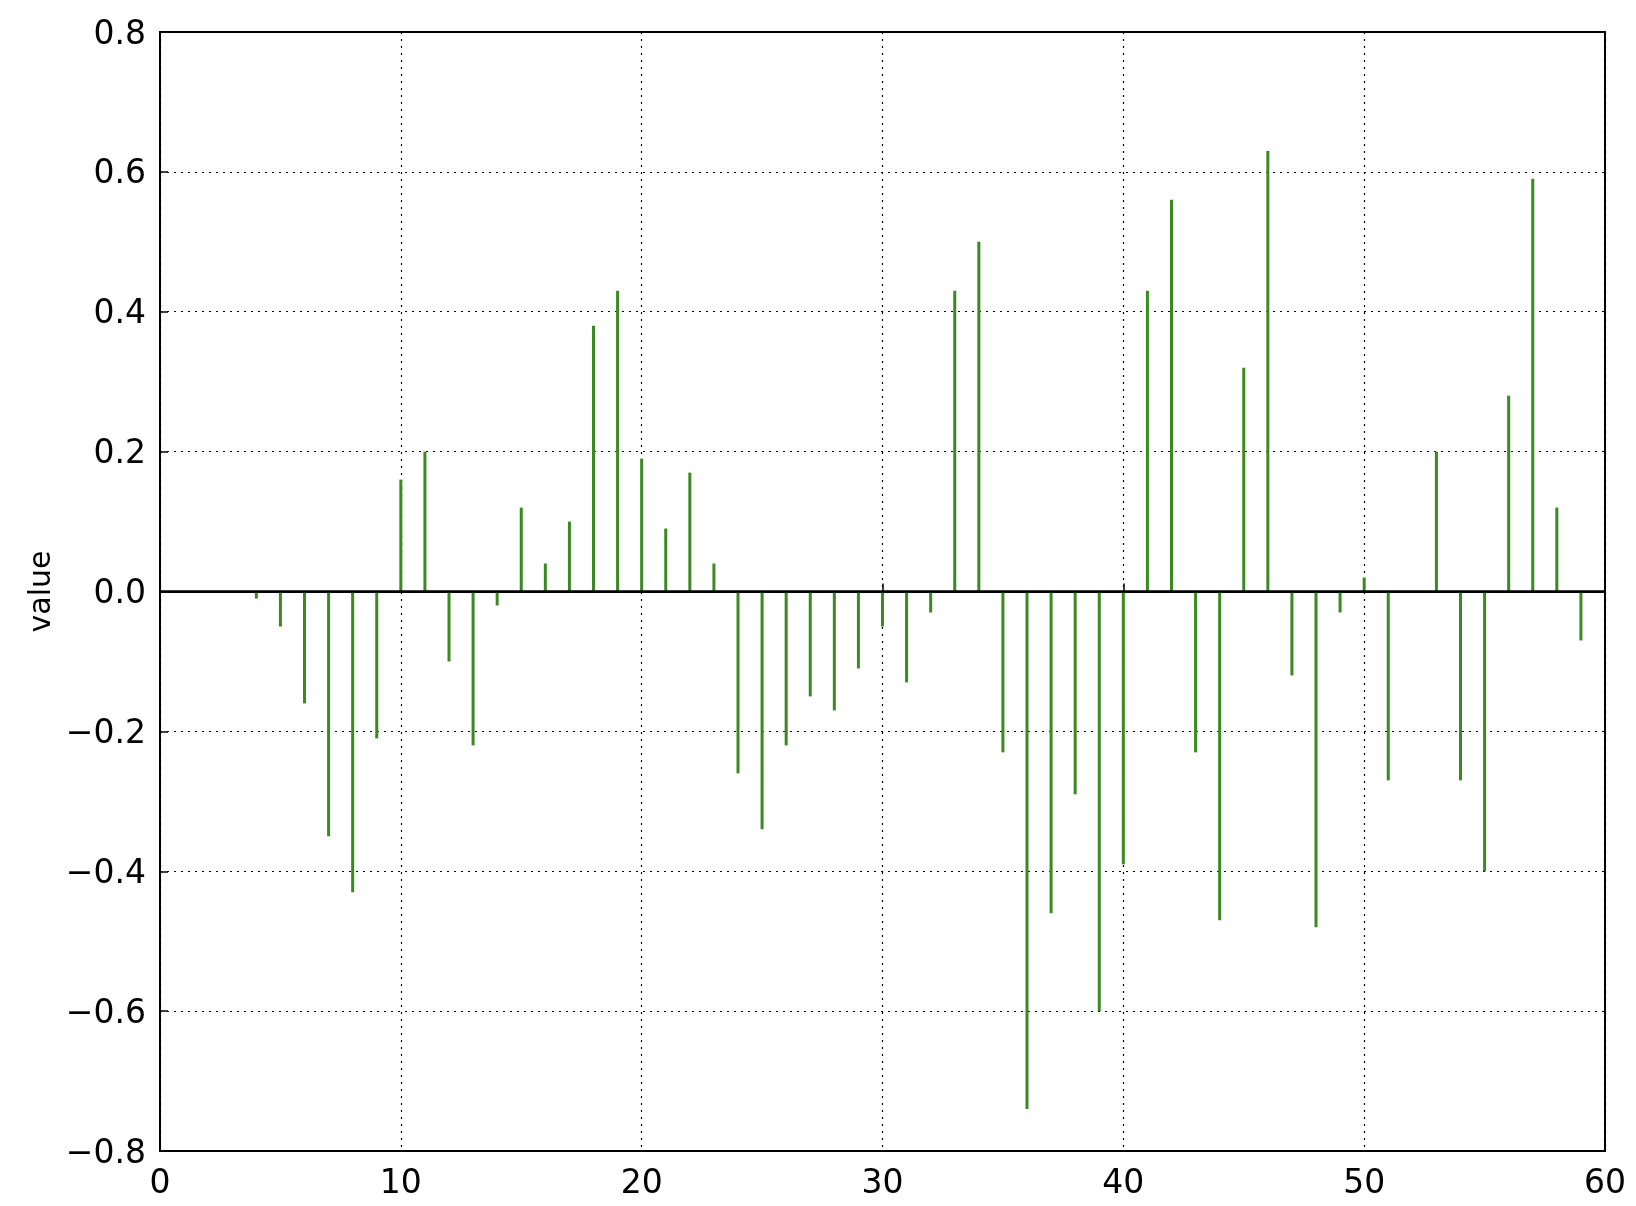 Image resolution: width=1636 pixels, height=1206 pixels. I want to click on y-tick-label: 0.6, so click(119, 172).